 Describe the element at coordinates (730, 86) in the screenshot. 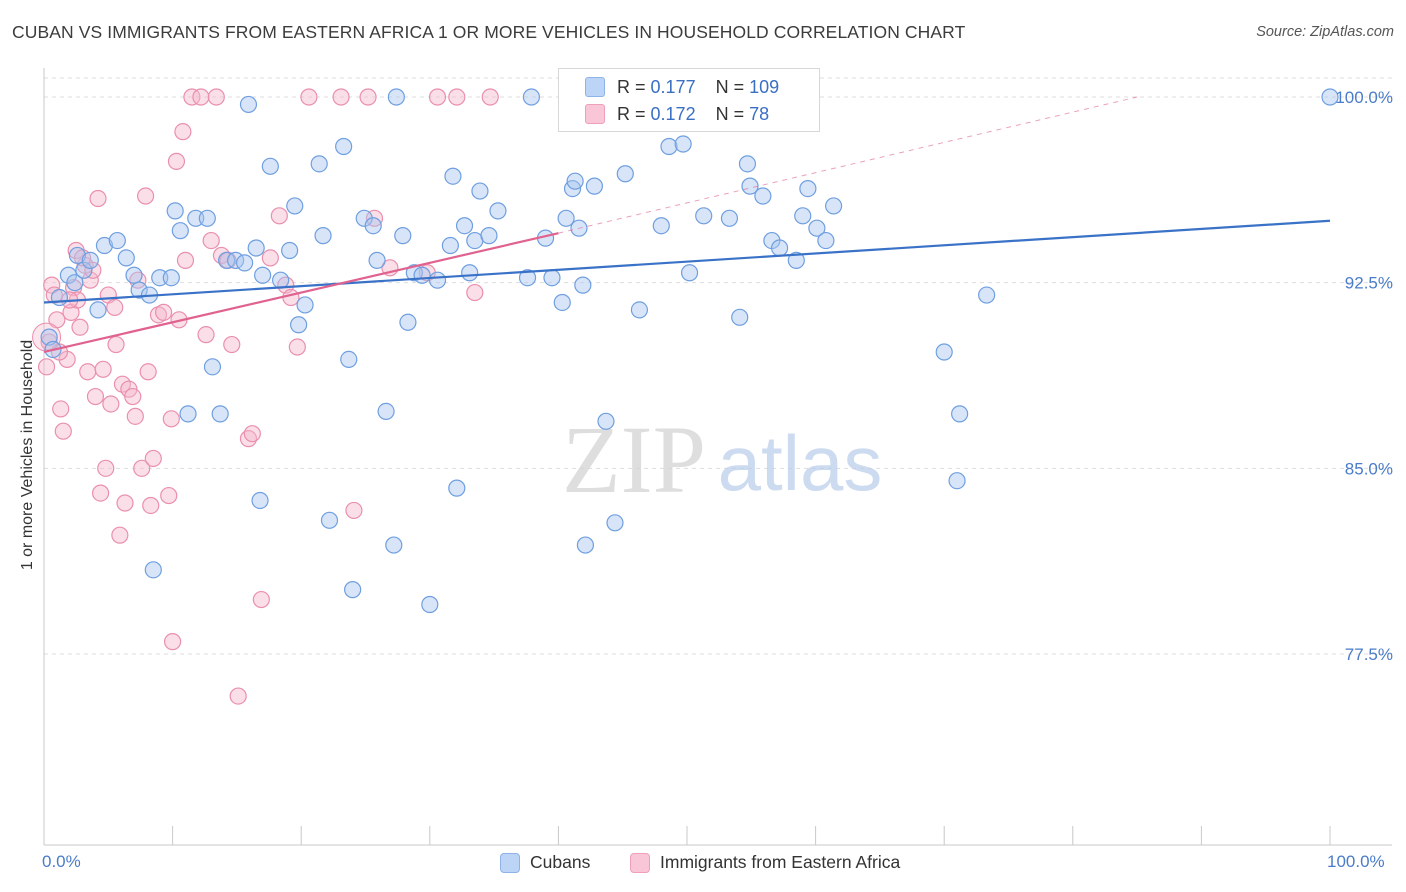

I see `n-label-cuban: N =` at that location.